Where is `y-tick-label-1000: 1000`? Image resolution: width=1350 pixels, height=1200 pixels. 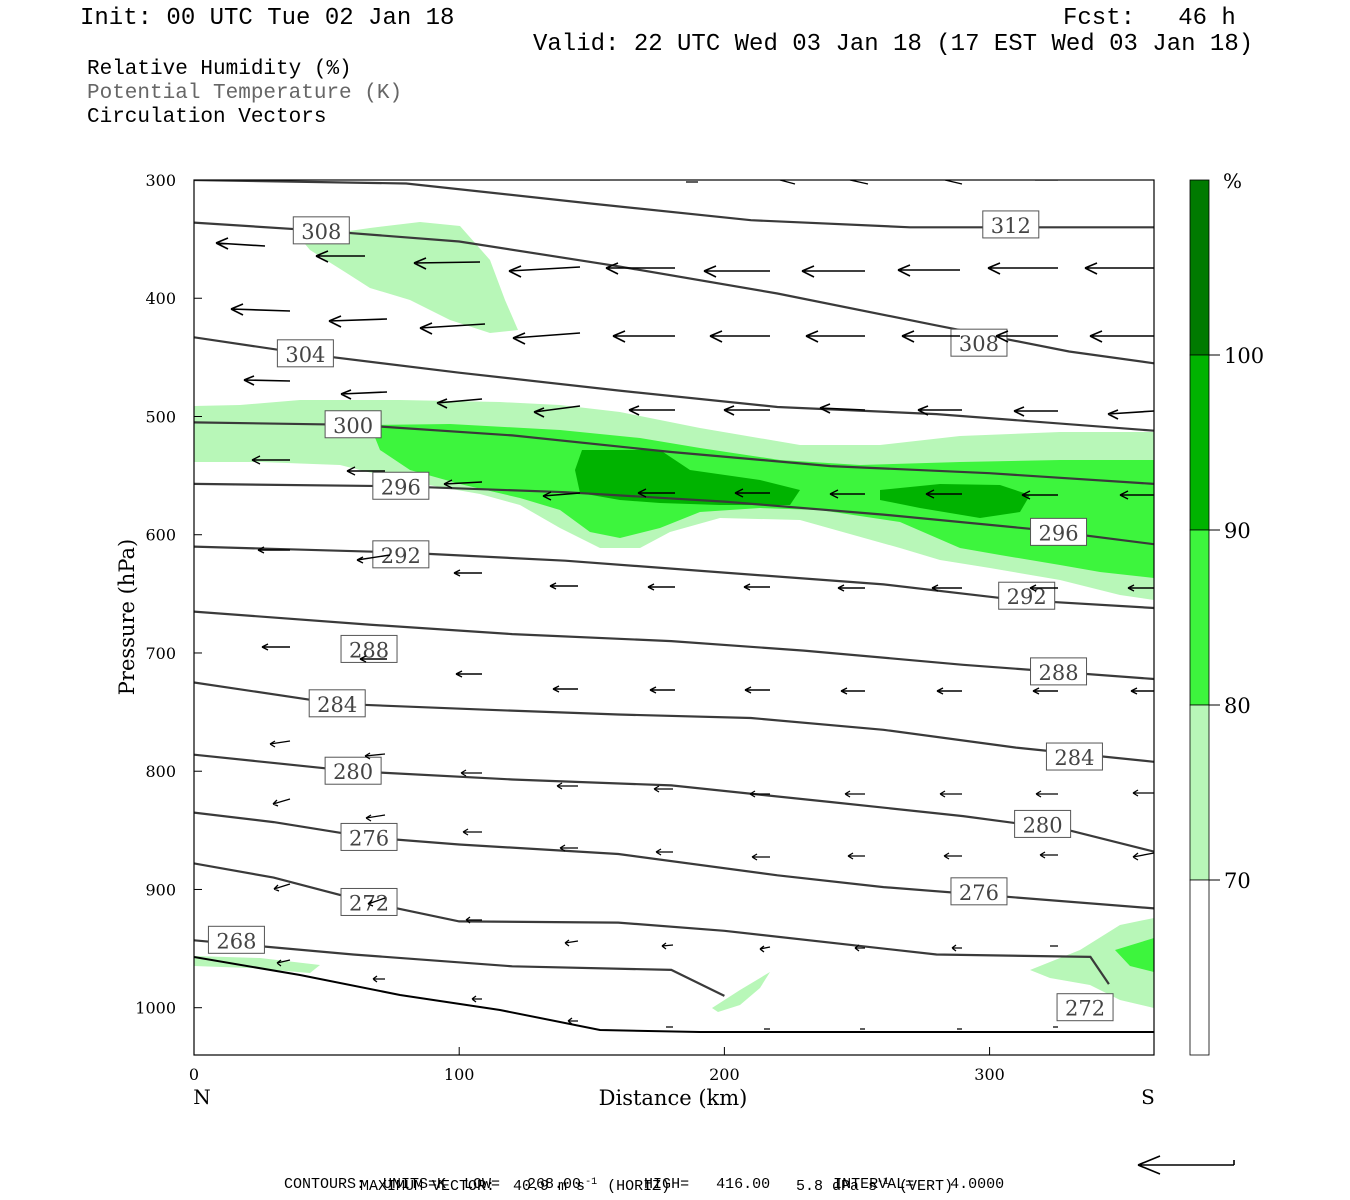
y-tick-label-1000: 1000 is located at coordinates (155, 1008).